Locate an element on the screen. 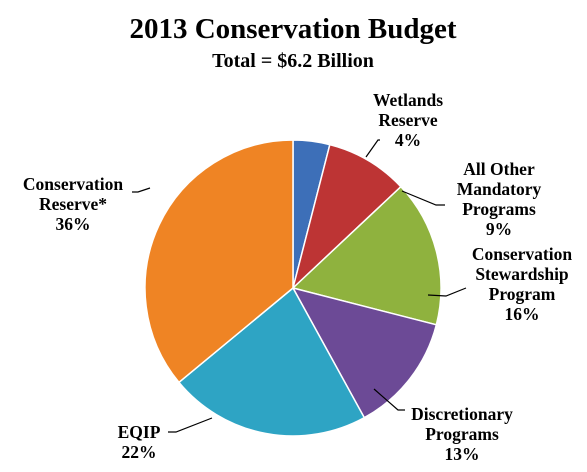 The image size is (587, 472). slice-label: Wetlands Reserve 4% is located at coordinates (408, 120).